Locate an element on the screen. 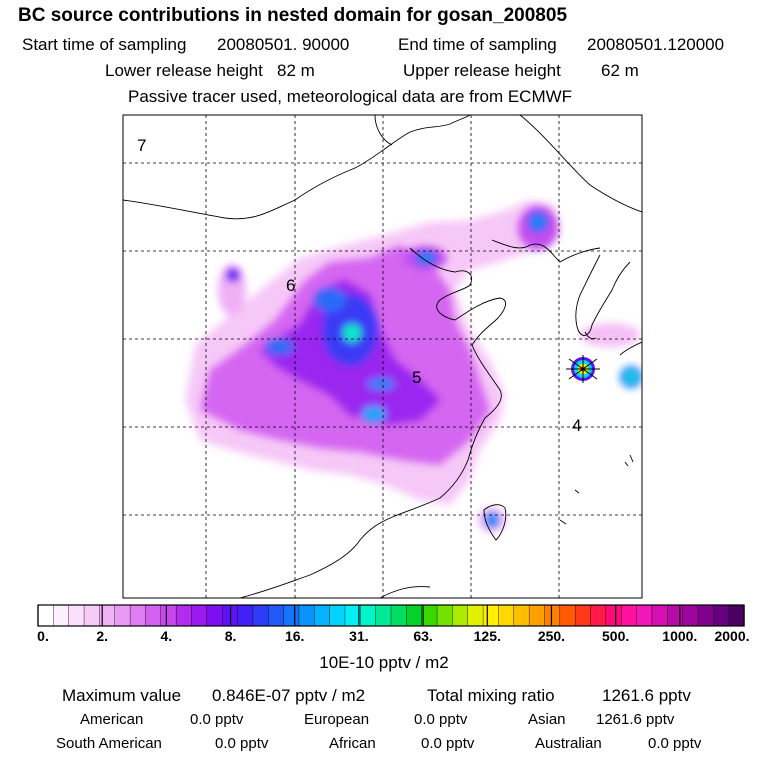 This screenshot has height=768, width=768. region-value-australian: 0.0 pptv is located at coordinates (675, 743).